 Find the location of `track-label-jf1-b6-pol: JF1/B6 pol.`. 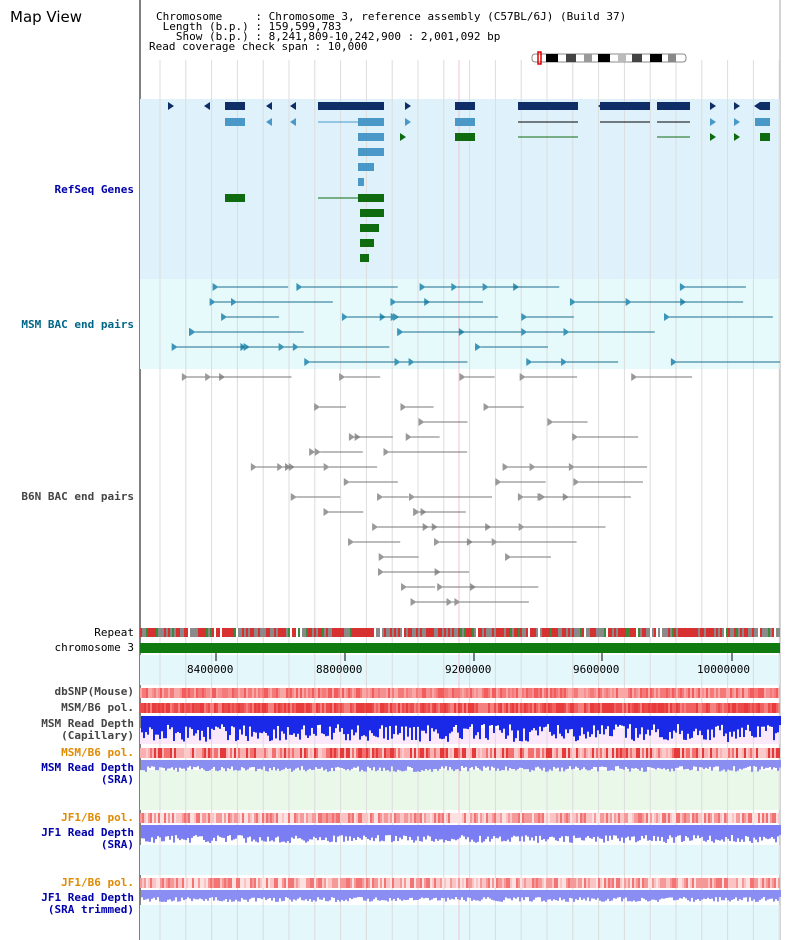

track-label-jf1-b6-pol: JF1/B6 pol. is located at coordinates (97, 817).